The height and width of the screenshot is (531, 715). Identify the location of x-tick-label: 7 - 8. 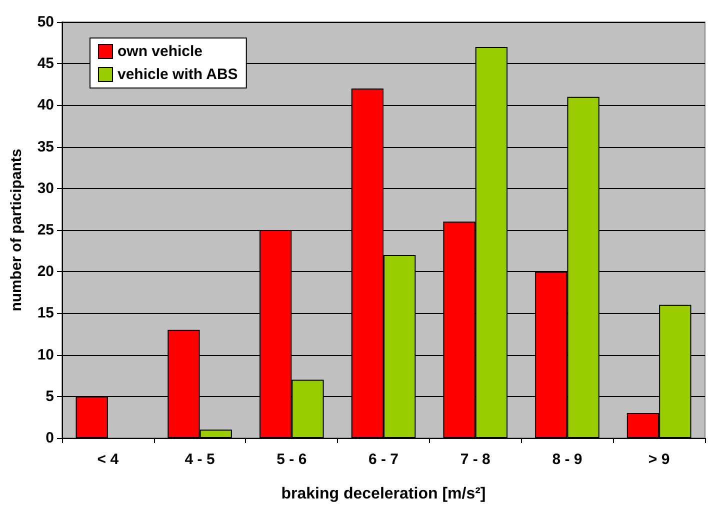
(475, 459).